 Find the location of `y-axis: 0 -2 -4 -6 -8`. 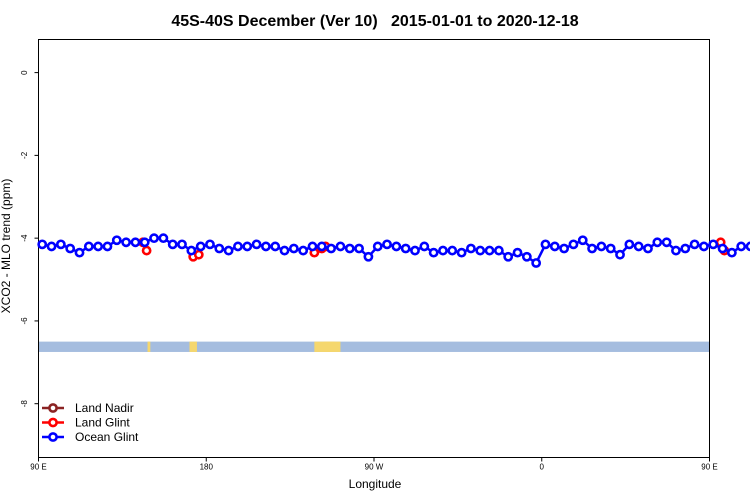

y-axis: 0 -2 -4 -6 -8 is located at coordinates (29, 238).